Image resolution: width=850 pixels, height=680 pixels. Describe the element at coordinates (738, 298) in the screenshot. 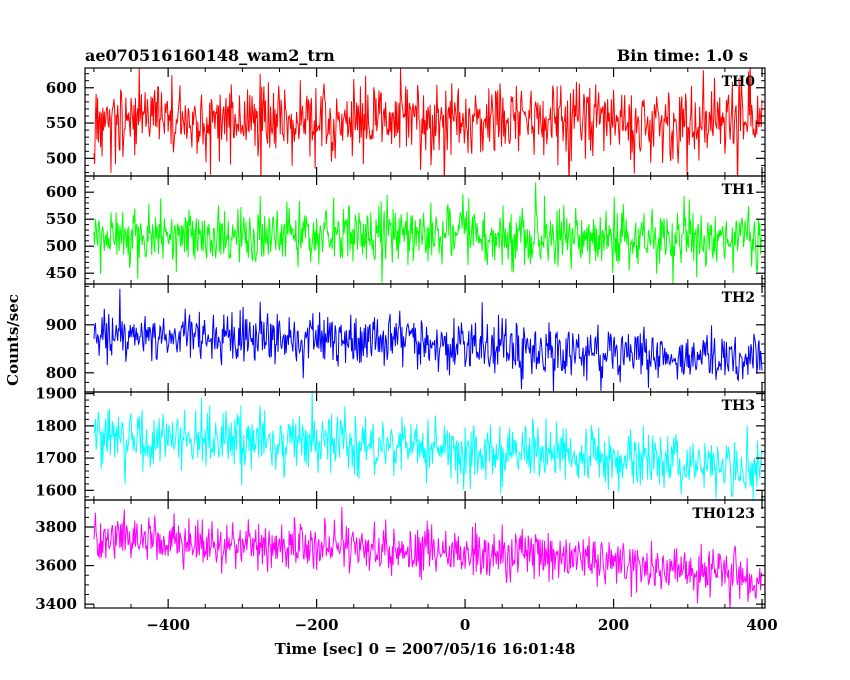

I see `panel-label: TH2` at that location.